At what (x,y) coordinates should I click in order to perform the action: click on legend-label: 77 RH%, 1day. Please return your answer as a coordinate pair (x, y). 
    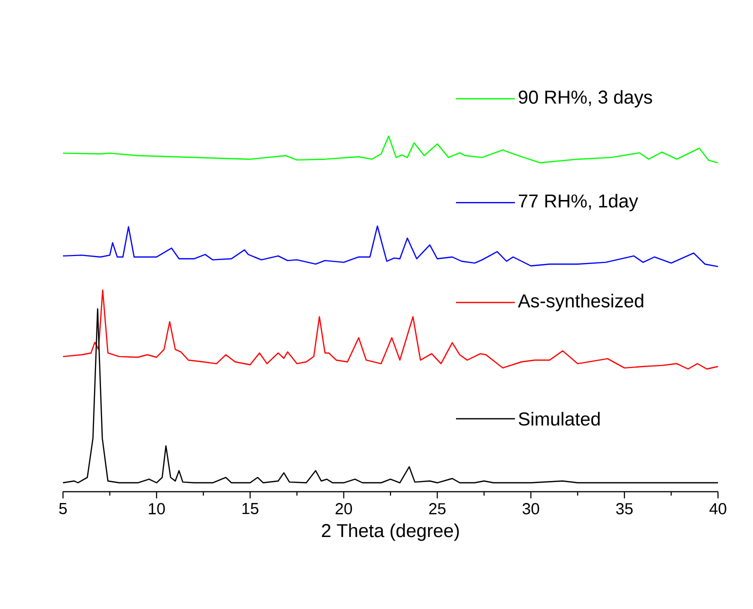
    Looking at the image, I should click on (578, 203).